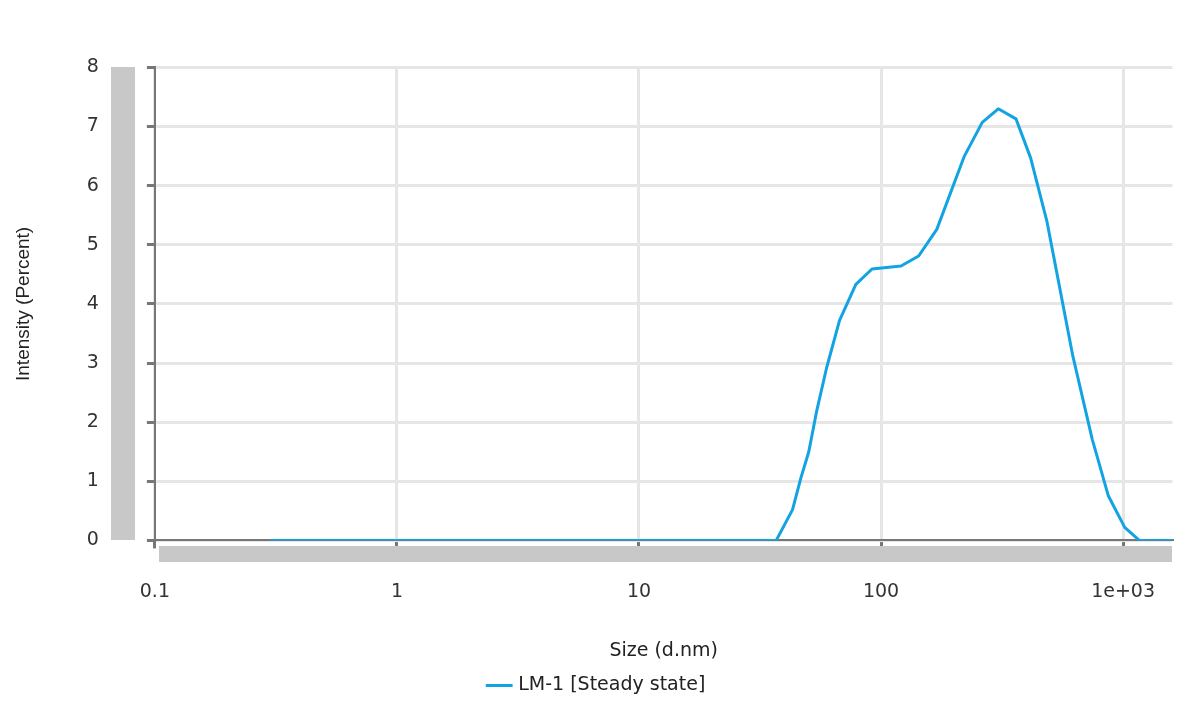 Image resolution: width=1195 pixels, height=713 pixels. I want to click on y-axis-title: Intensity (Percent), so click(22, 303).